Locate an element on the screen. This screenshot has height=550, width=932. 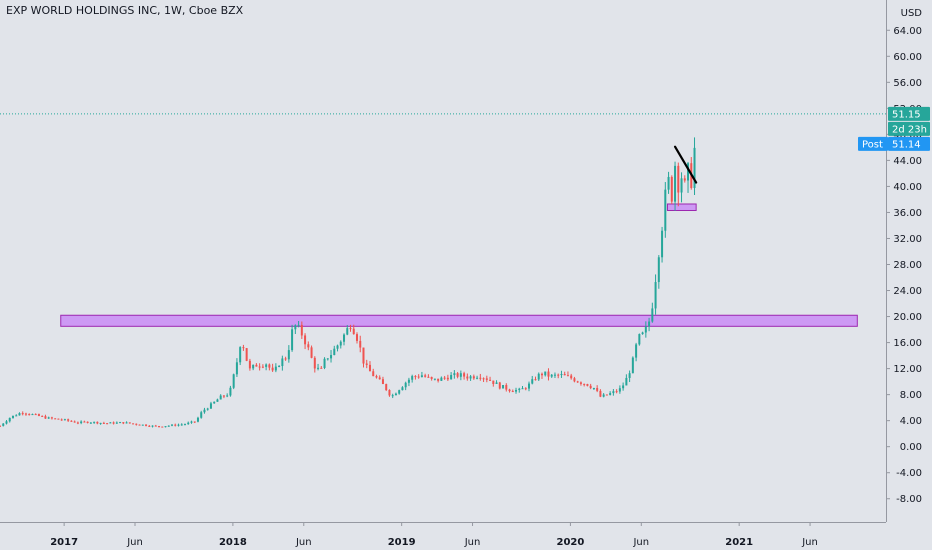
y-tick-label: 0.00 is located at coordinates (911, 447).